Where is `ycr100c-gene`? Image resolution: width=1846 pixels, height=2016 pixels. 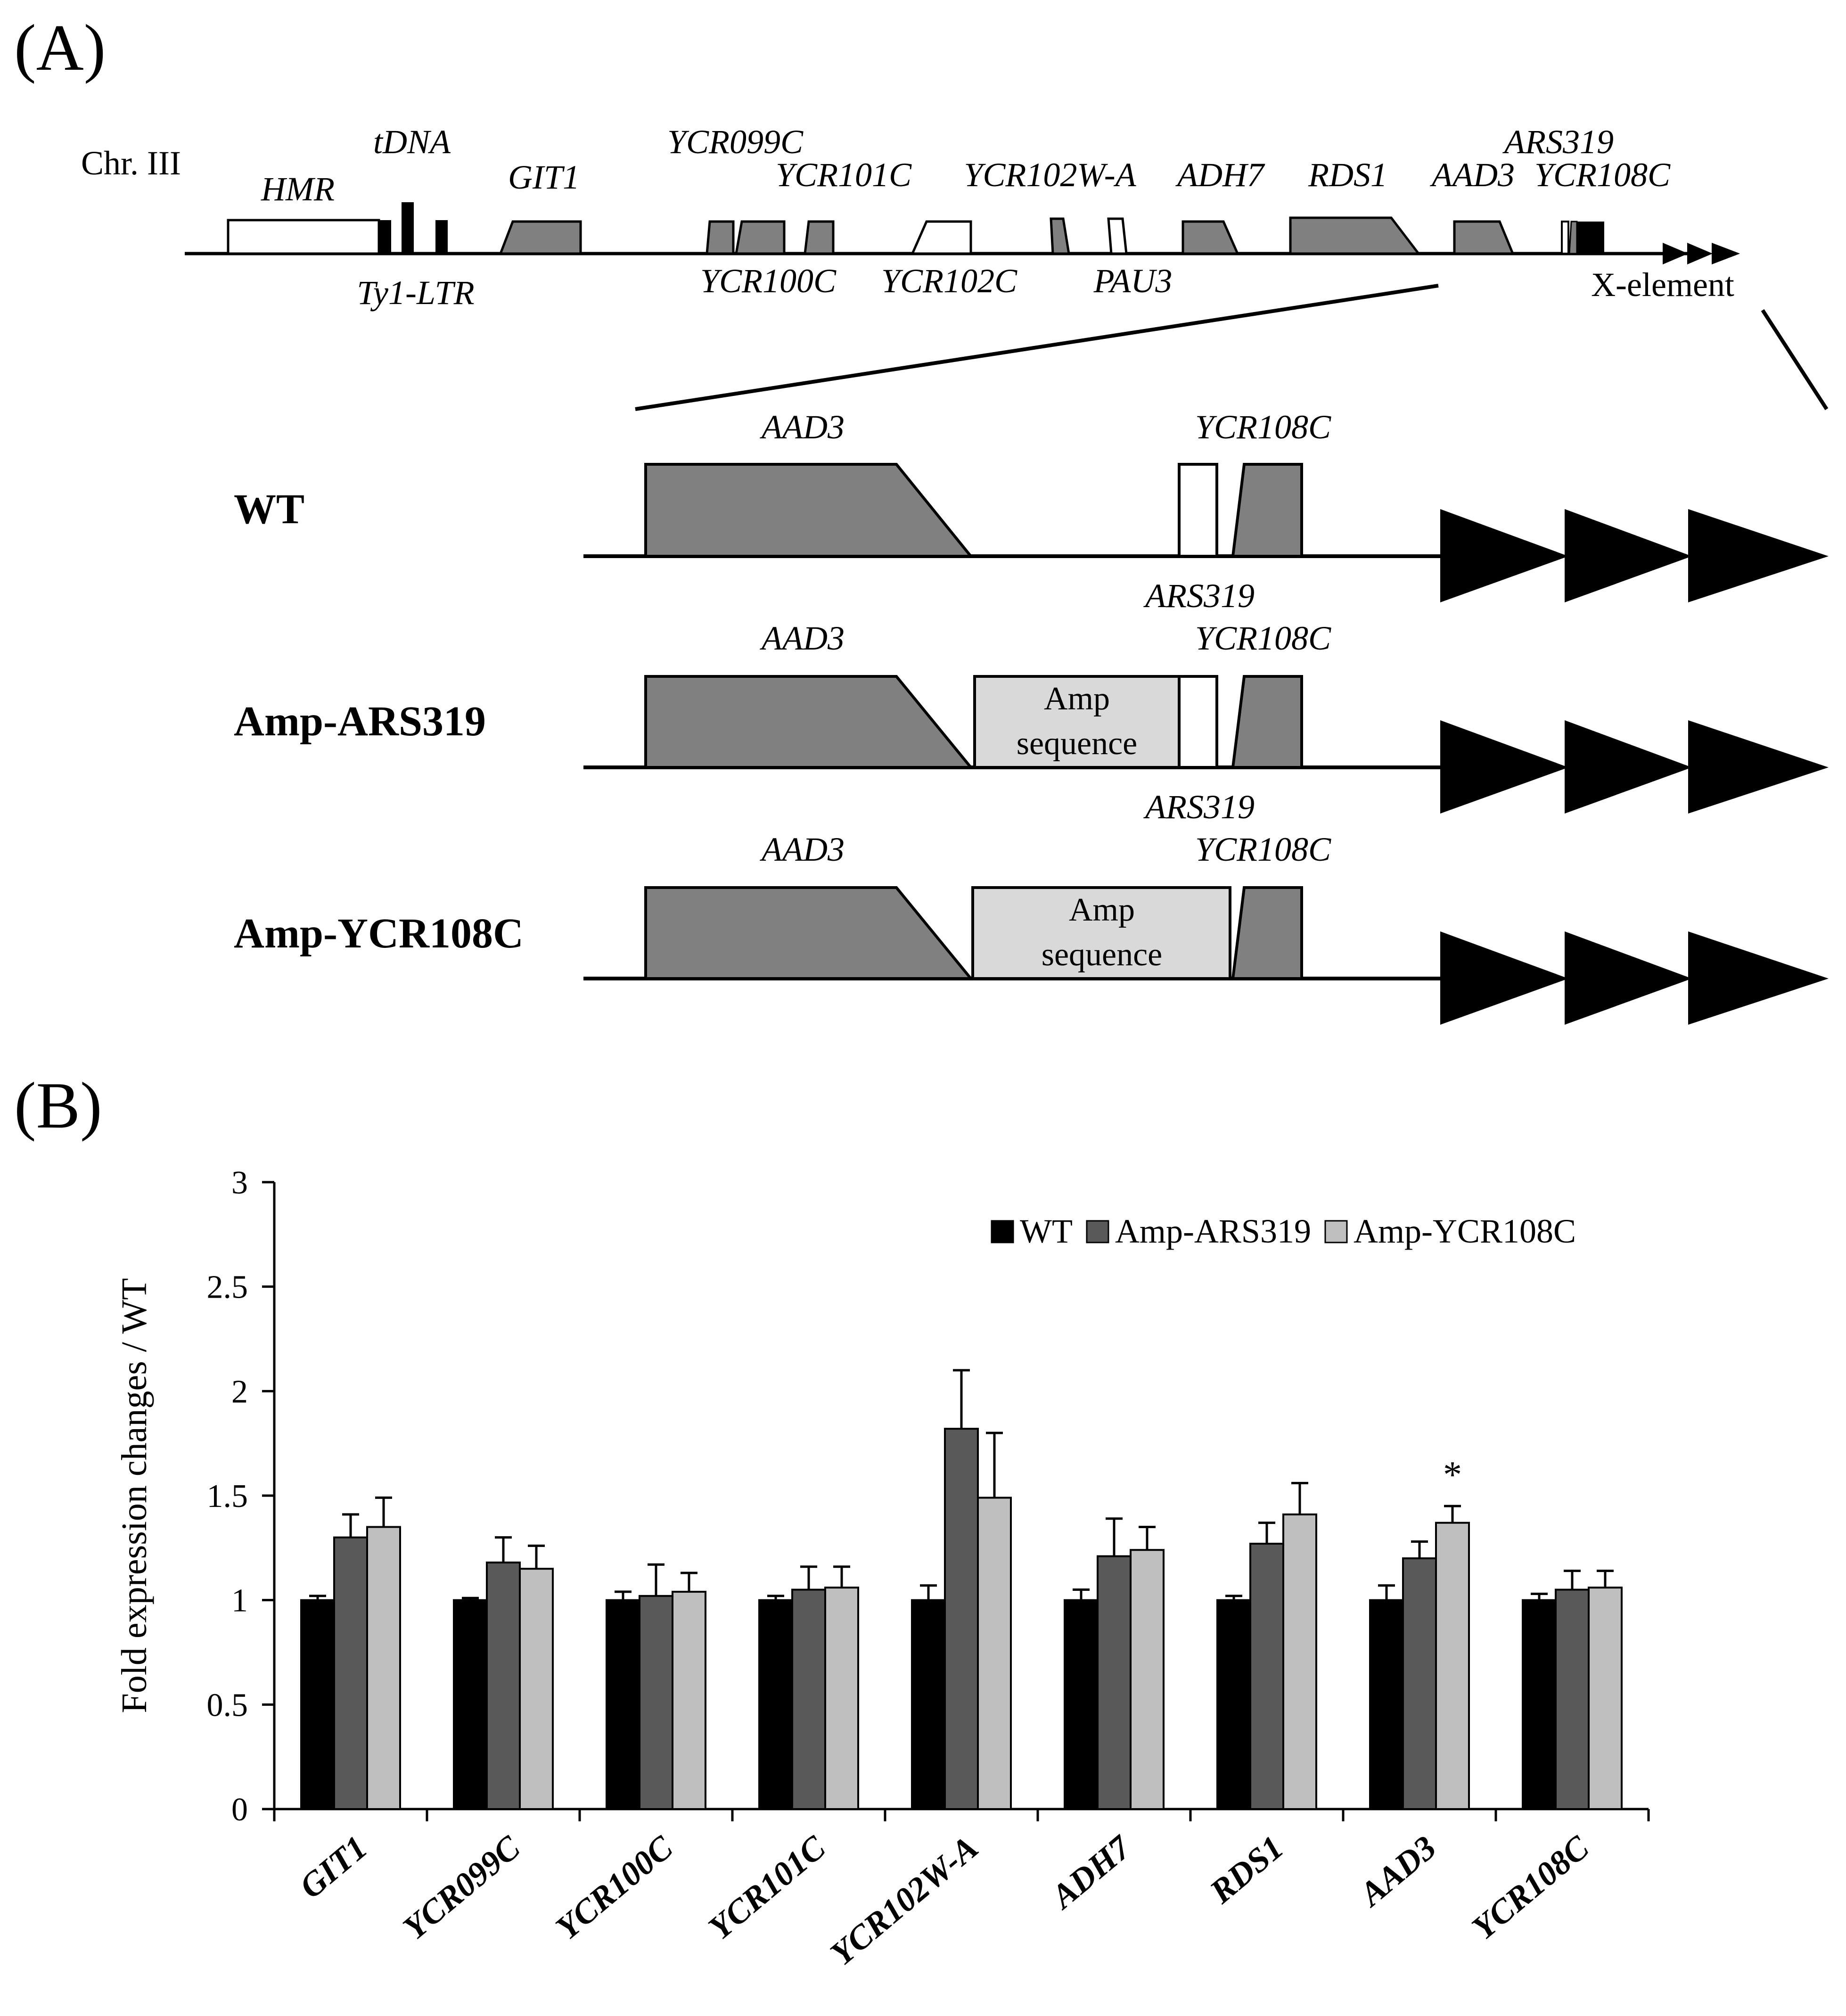
ycr100c-gene is located at coordinates (760, 237).